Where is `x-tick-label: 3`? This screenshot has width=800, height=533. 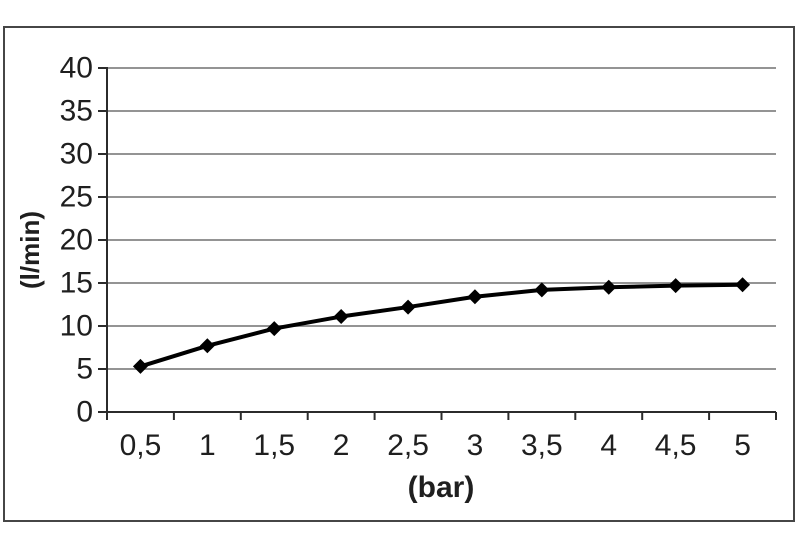 x-tick-label: 3 is located at coordinates (475, 445).